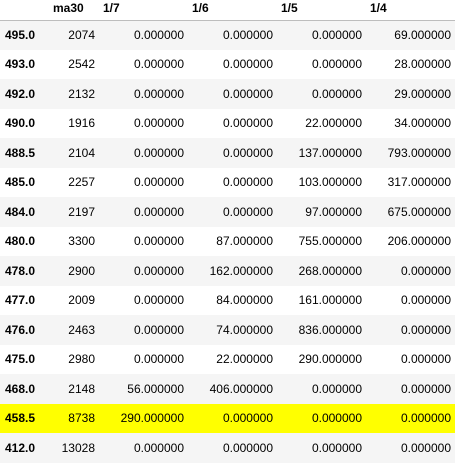  I want to click on cell-1-5: 103.000000, so click(330, 182).